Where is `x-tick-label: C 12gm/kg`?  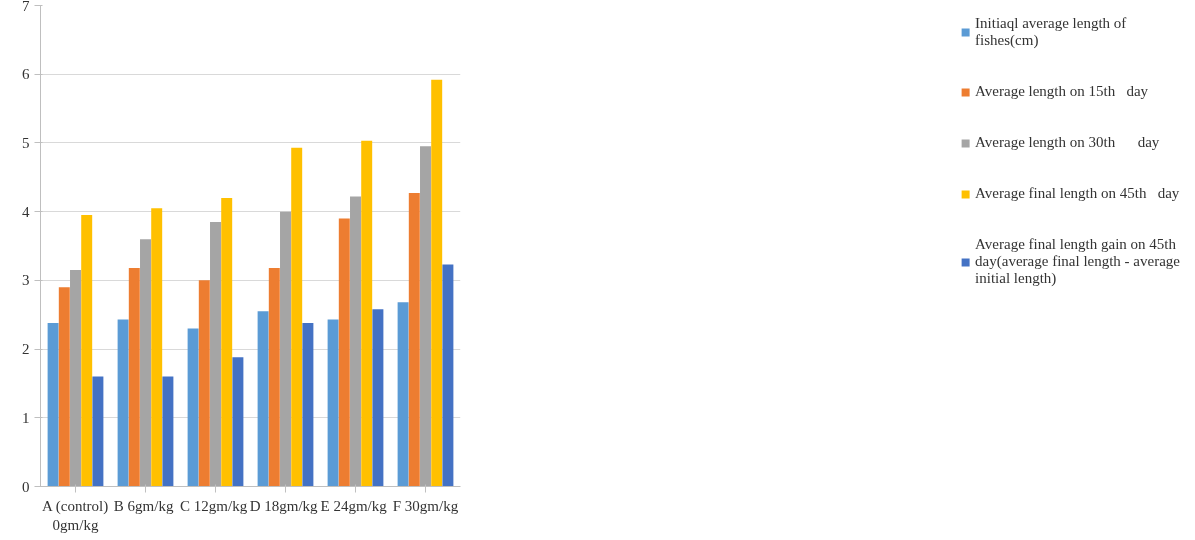 x-tick-label: C 12gm/kg is located at coordinates (214, 505).